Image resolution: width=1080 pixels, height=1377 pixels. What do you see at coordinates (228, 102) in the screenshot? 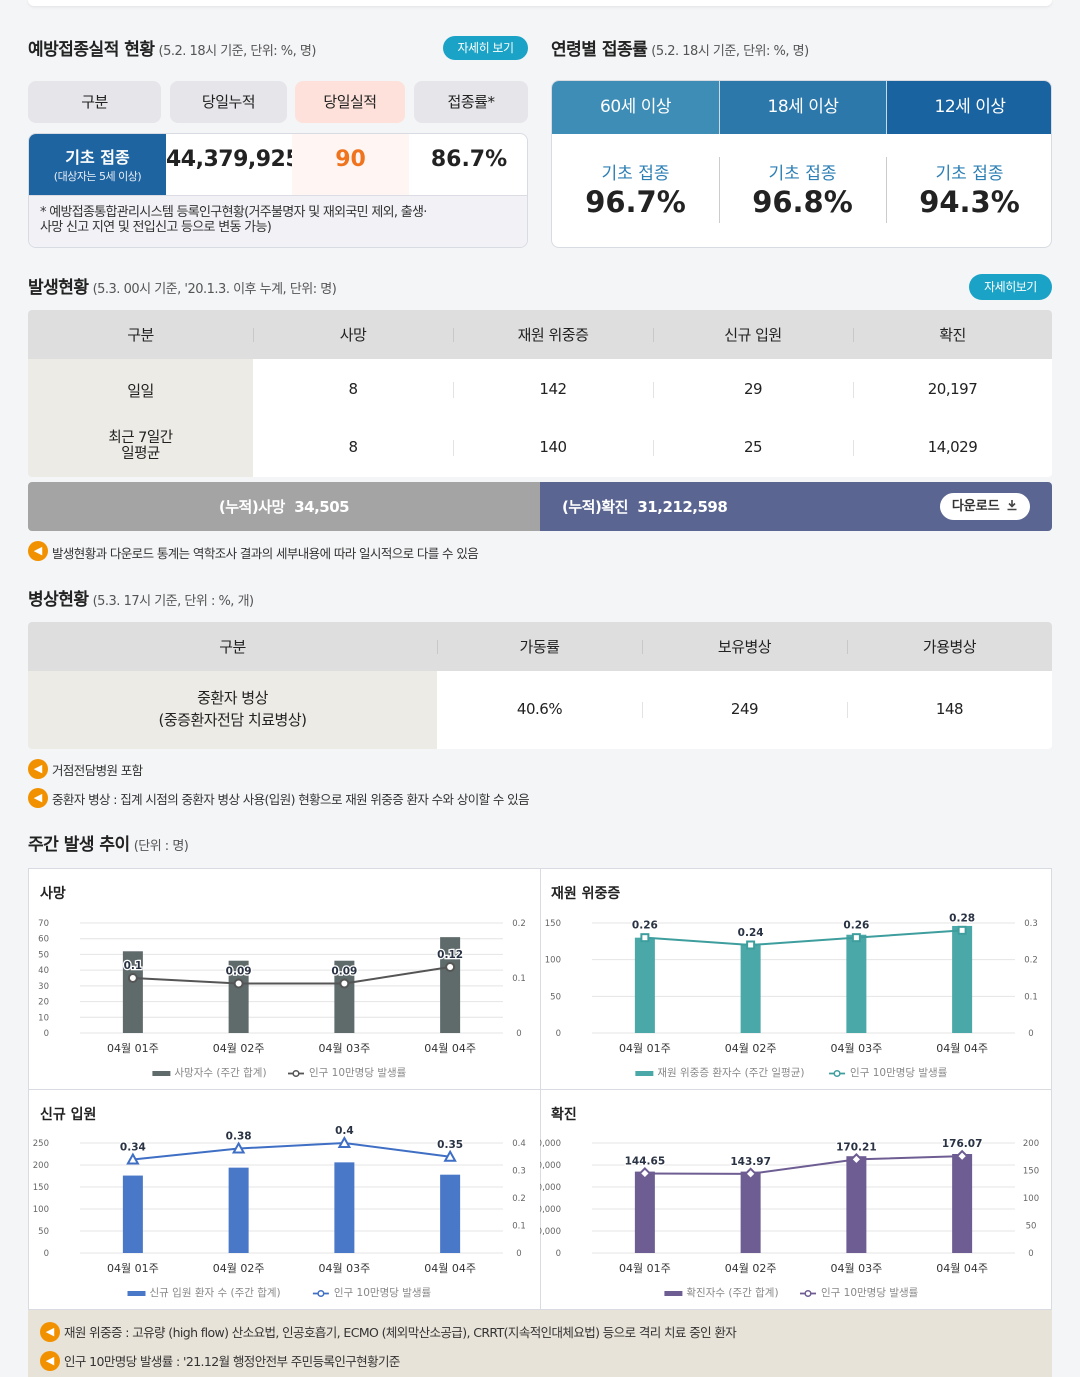
I see `vaccine-header-cumulative: 당일누적` at bounding box center [228, 102].